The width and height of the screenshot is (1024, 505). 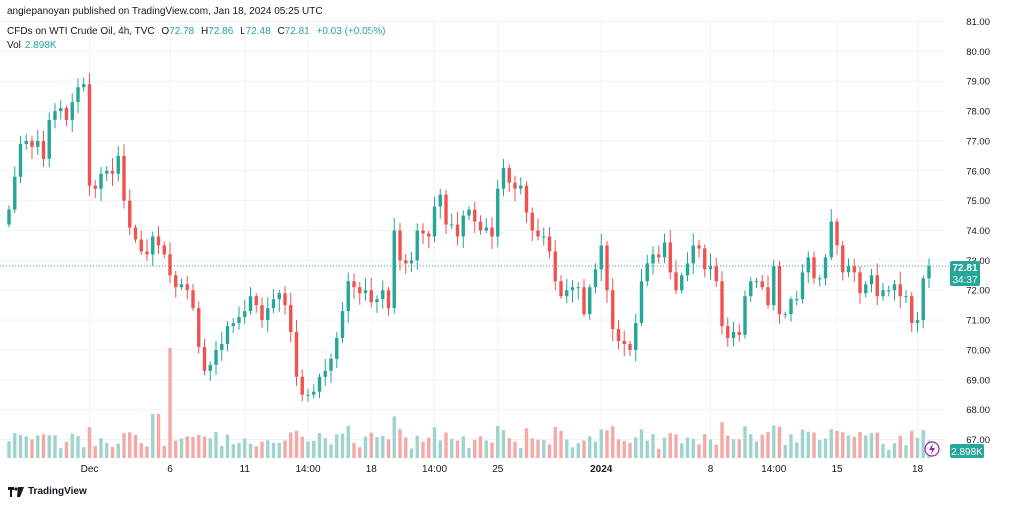 What do you see at coordinates (932, 449) in the screenshot?
I see `lightning-icon` at bounding box center [932, 449].